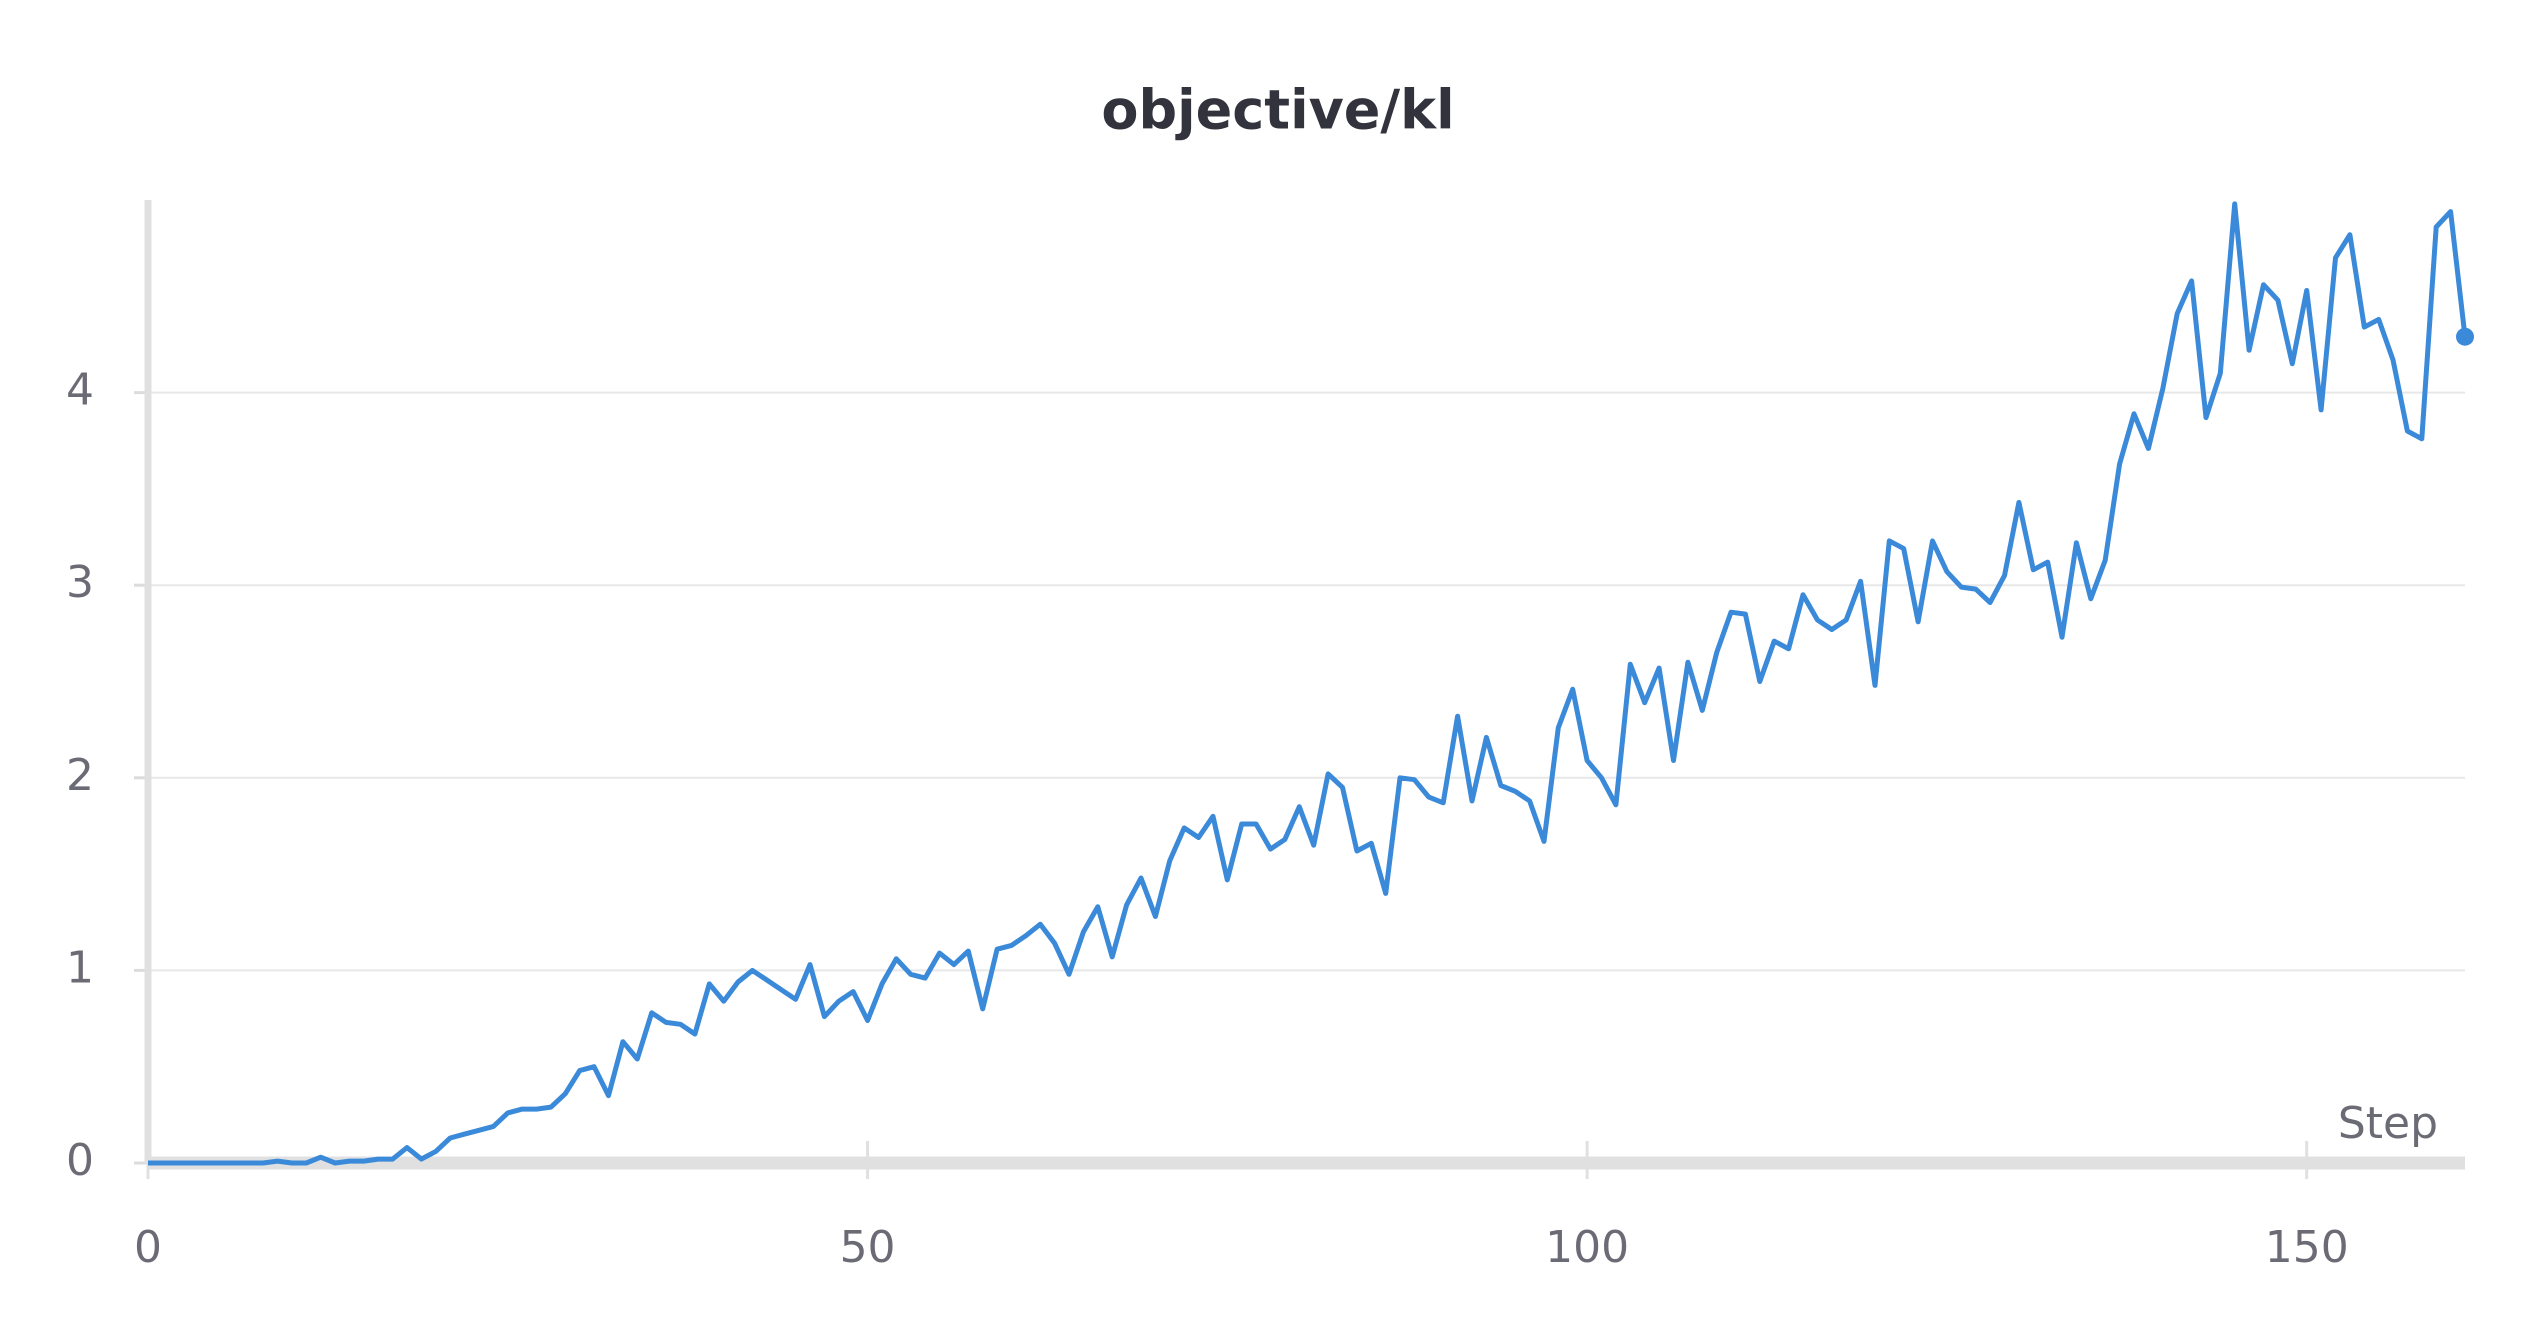 This screenshot has width=2528, height=1328. What do you see at coordinates (80, 775) in the screenshot?
I see `y-tick-label: 2` at bounding box center [80, 775].